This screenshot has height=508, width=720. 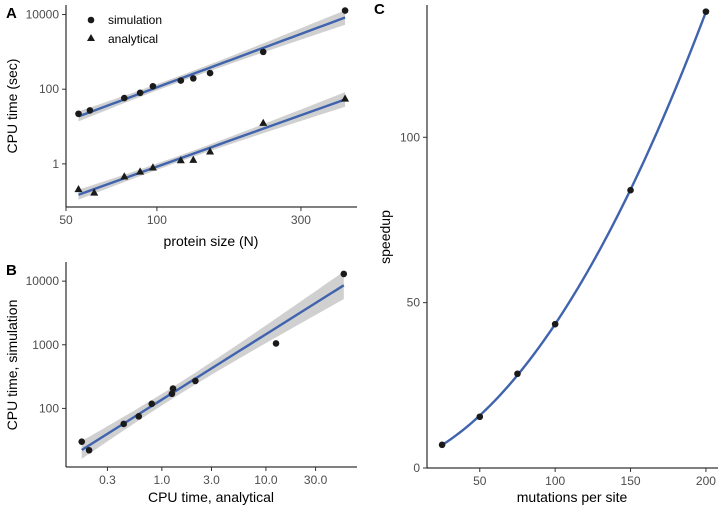 What do you see at coordinates (212, 365) in the screenshot?
I see `panel-b-points-confidence-band` at bounding box center [212, 365].